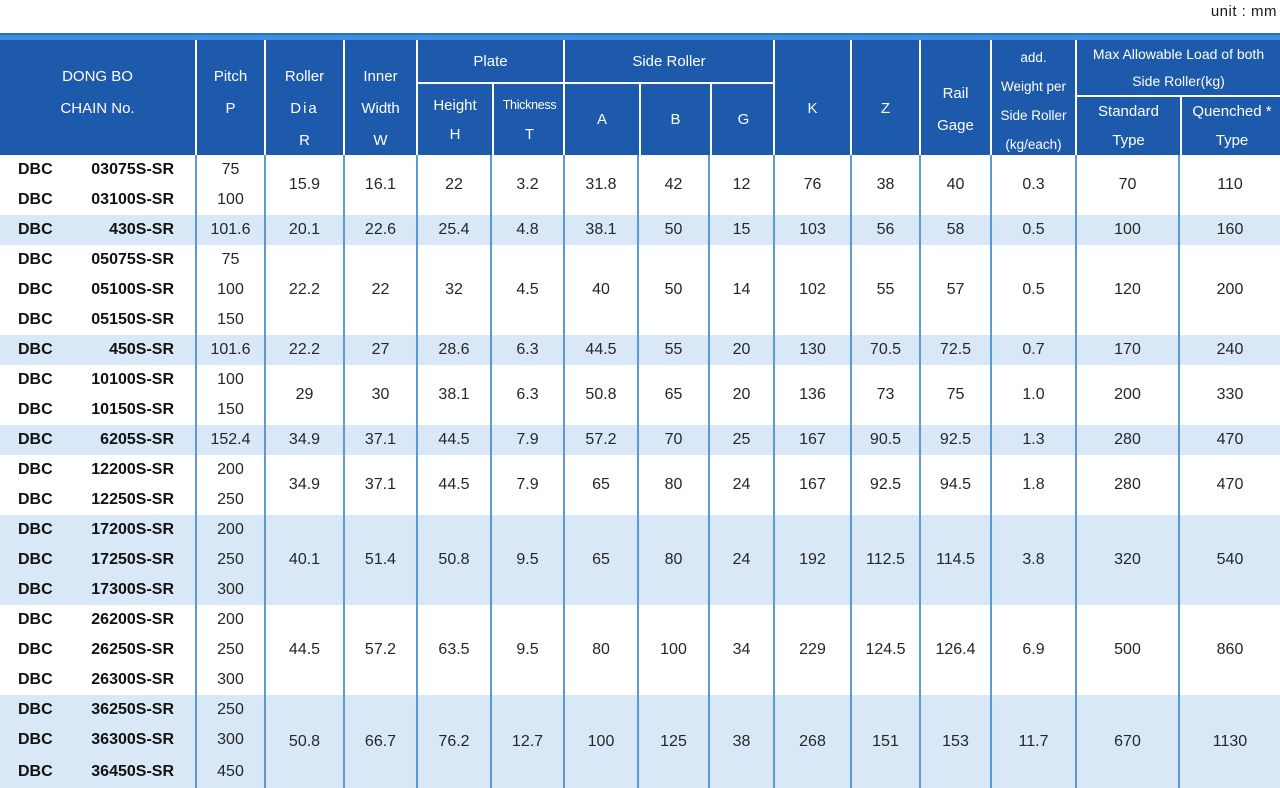  What do you see at coordinates (132, 409) in the screenshot?
I see `chain-model: 10150S-SR` at bounding box center [132, 409].